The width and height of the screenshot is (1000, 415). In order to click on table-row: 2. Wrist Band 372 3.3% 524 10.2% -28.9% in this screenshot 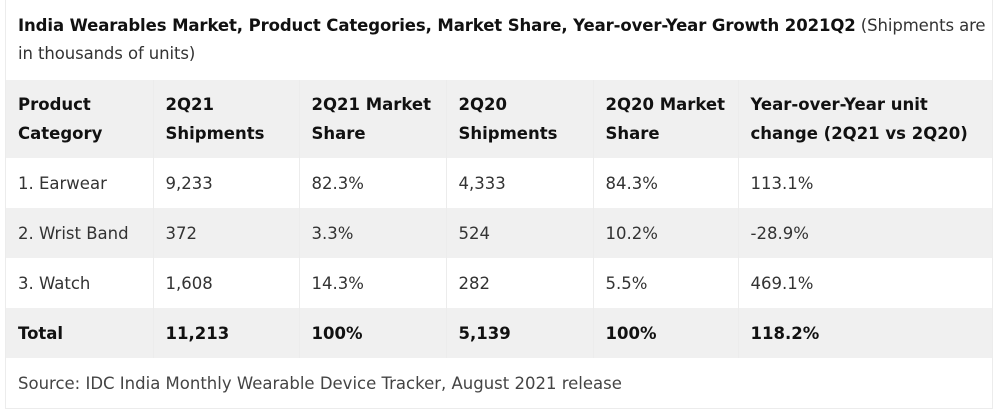, I will do `click(499, 233)`.